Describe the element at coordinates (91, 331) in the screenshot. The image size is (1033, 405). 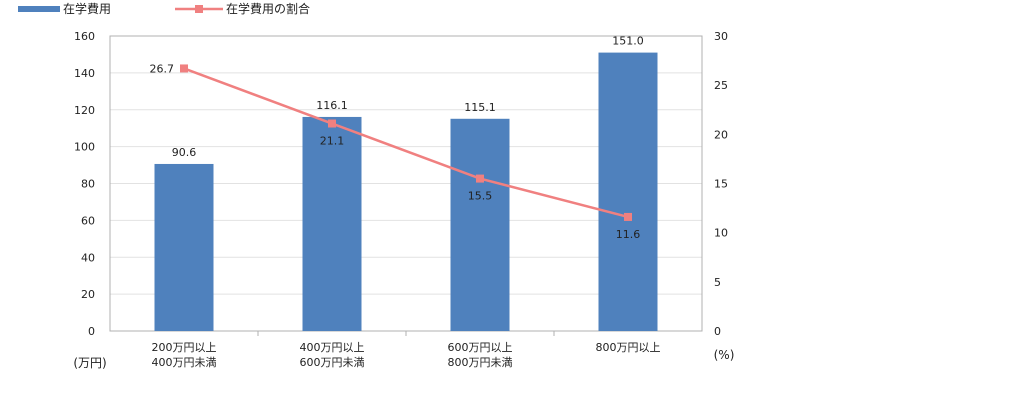
I see `left-tick-label: 0` at that location.